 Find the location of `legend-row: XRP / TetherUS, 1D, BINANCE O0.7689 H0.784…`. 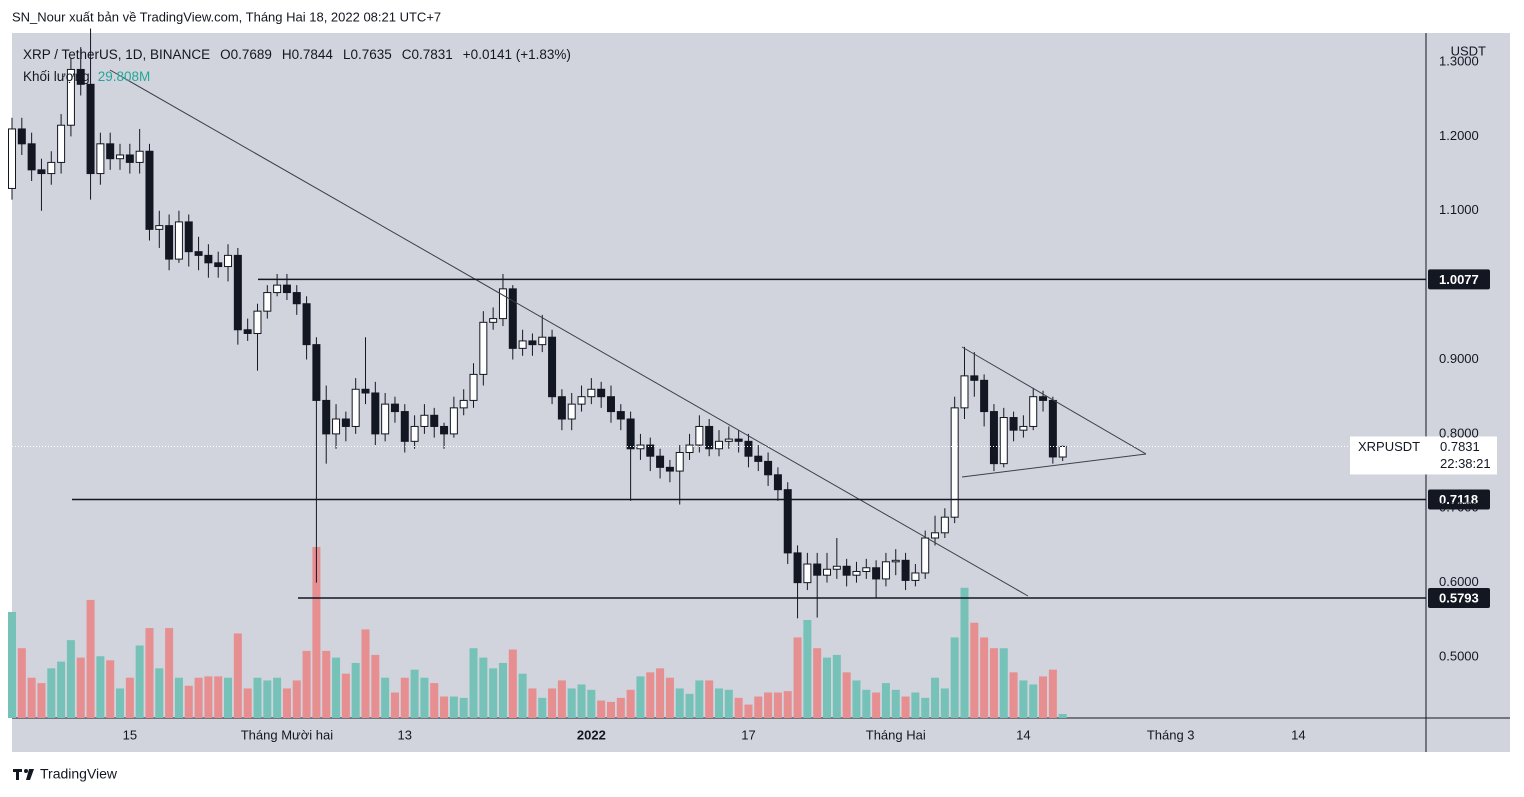

legend-row: XRP / TetherUS, 1D, BINANCE O0.7689 H0.784… is located at coordinates (299, 55).